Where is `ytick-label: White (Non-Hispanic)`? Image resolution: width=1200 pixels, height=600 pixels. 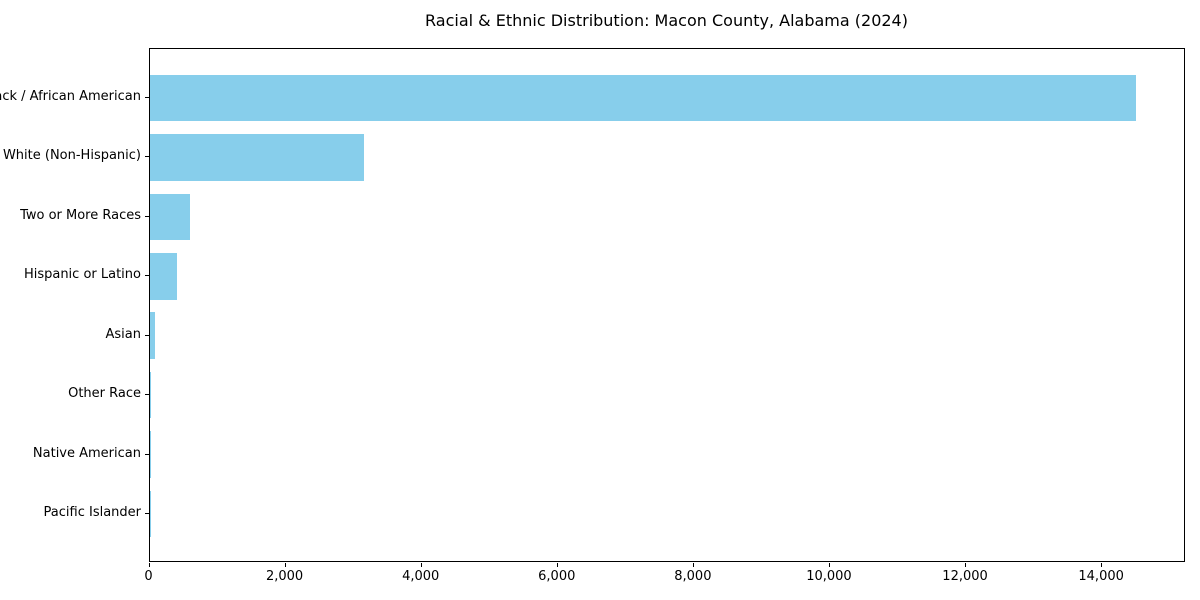 ytick-label: White (Non-Hispanic) is located at coordinates (71, 156).